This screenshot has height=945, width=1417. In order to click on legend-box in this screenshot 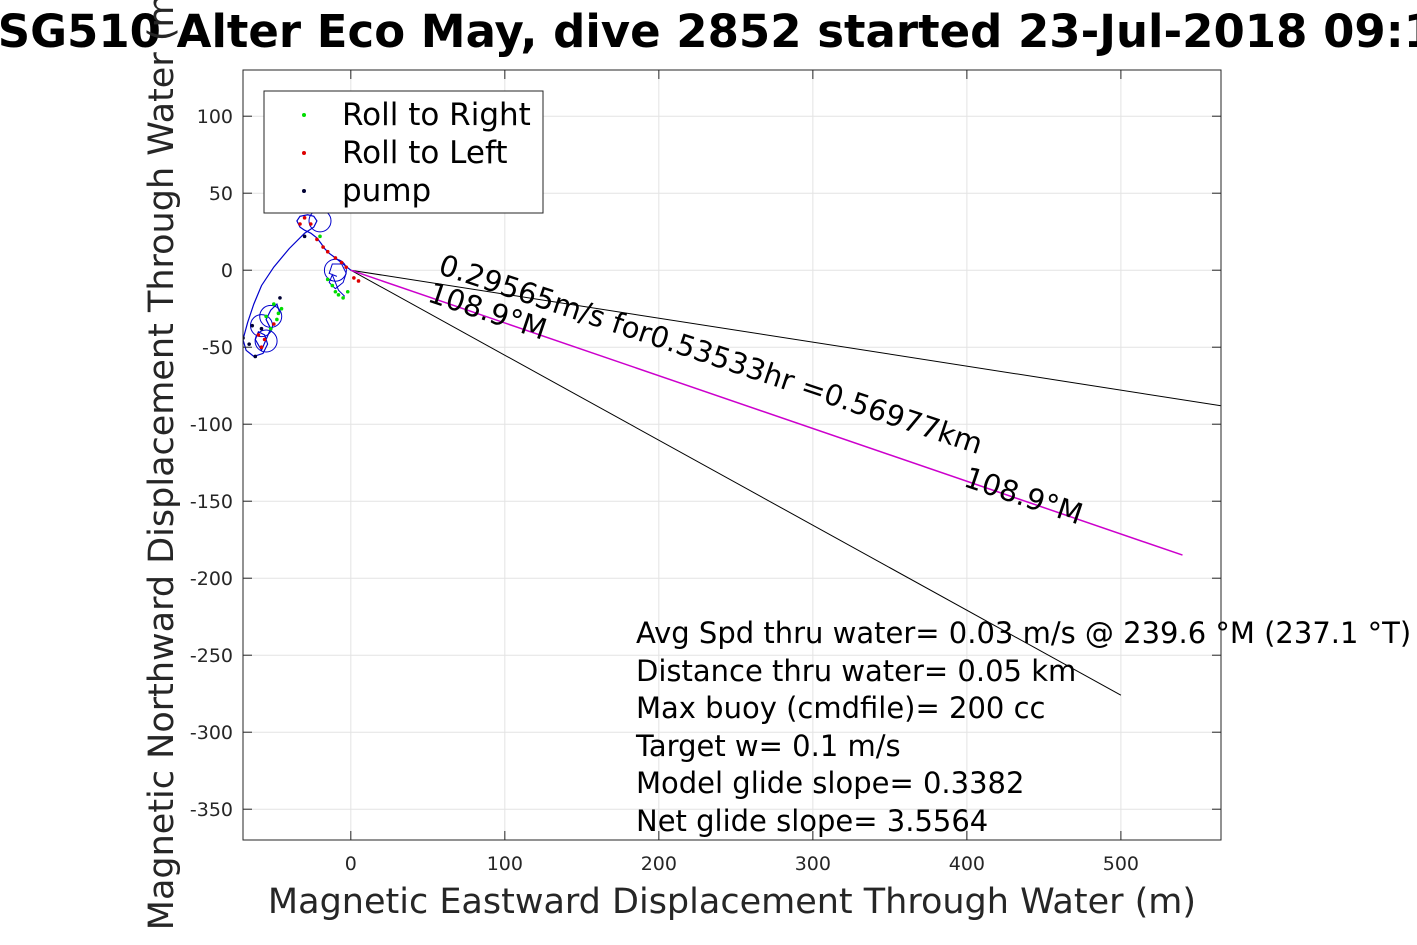, I will do `click(403, 152)`.